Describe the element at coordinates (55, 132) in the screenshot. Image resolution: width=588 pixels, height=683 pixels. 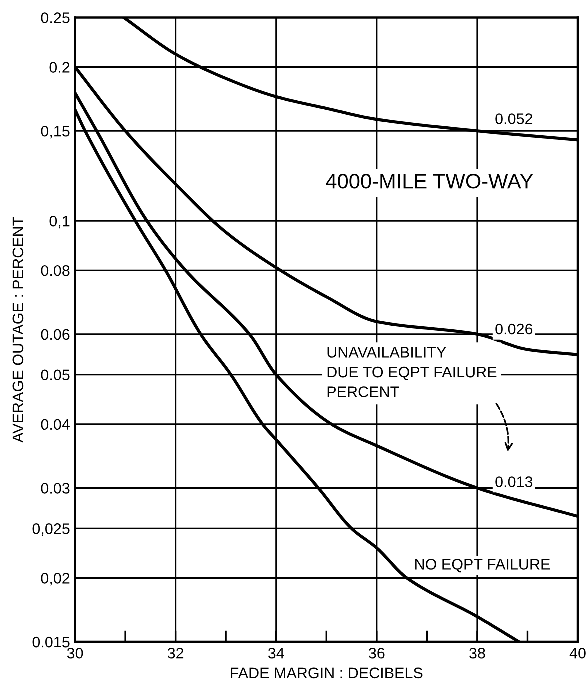
I see `y-tick-label: 0,15` at that location.